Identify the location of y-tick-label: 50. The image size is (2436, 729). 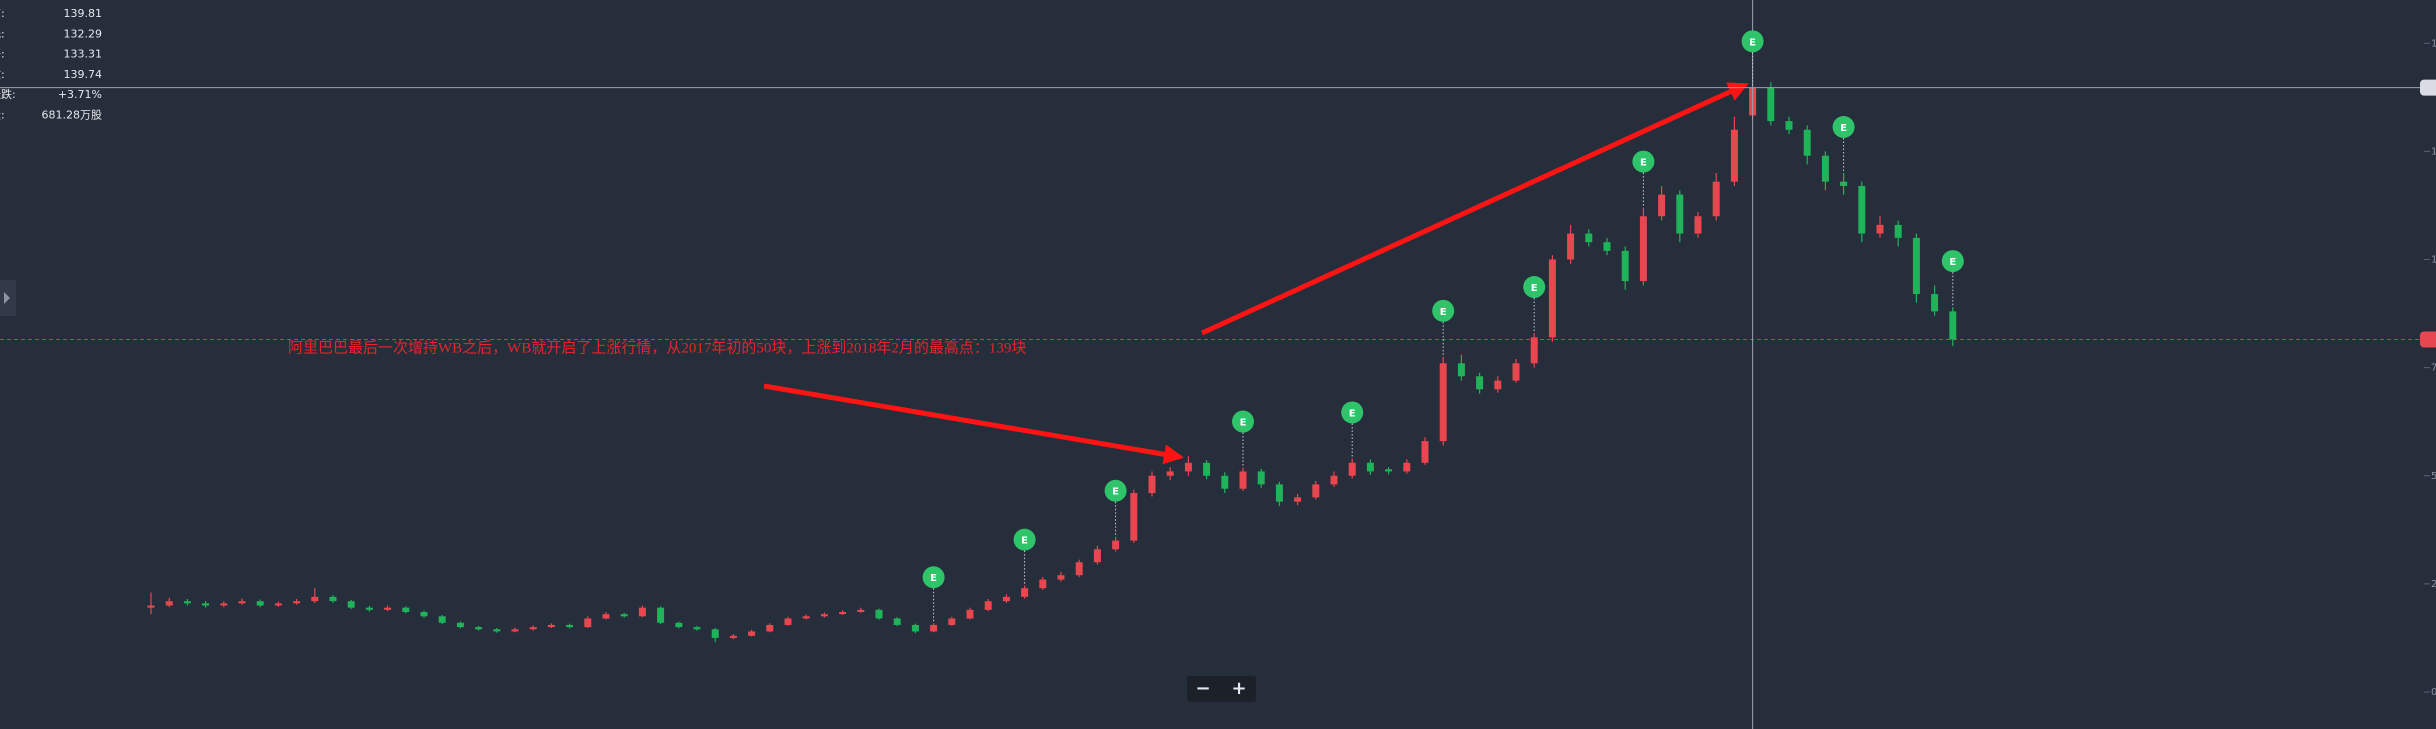
(2433, 476).